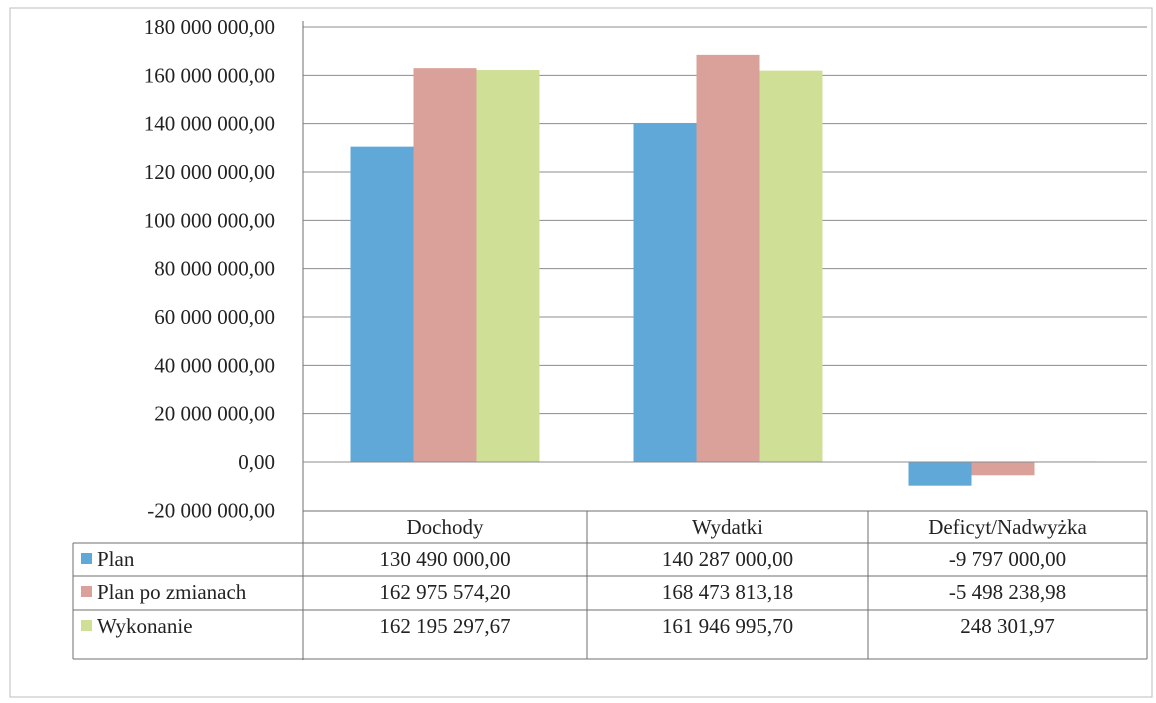 The image size is (1156, 703). I want to click on table-value: 130 490 000,00, so click(444, 559).